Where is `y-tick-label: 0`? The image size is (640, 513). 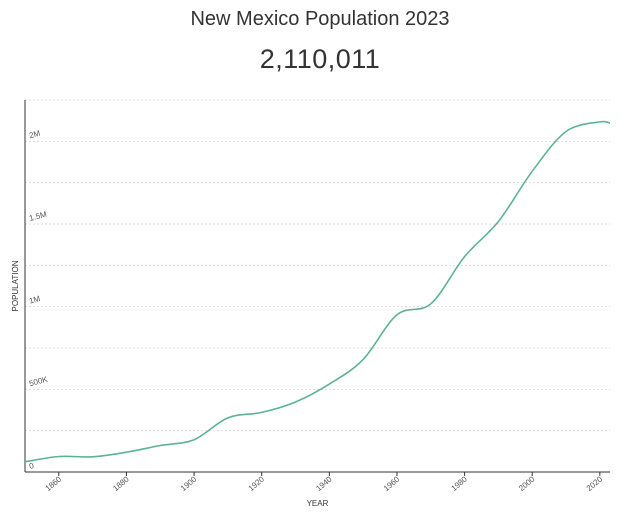
y-tick-label: 0 is located at coordinates (31, 466).